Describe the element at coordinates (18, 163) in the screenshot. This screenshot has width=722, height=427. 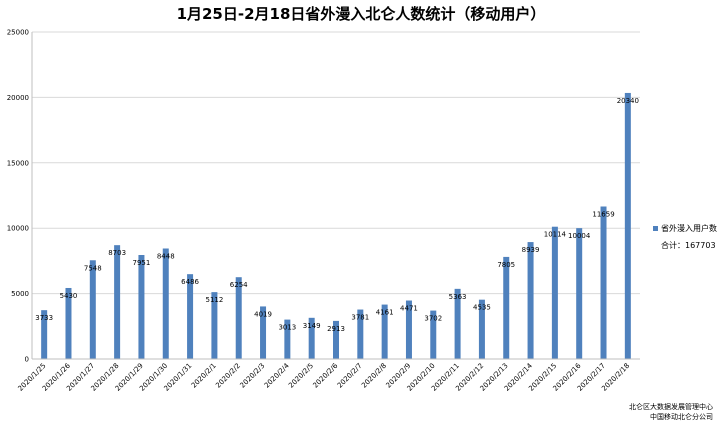
I see `y-tick-label: 15000` at that location.